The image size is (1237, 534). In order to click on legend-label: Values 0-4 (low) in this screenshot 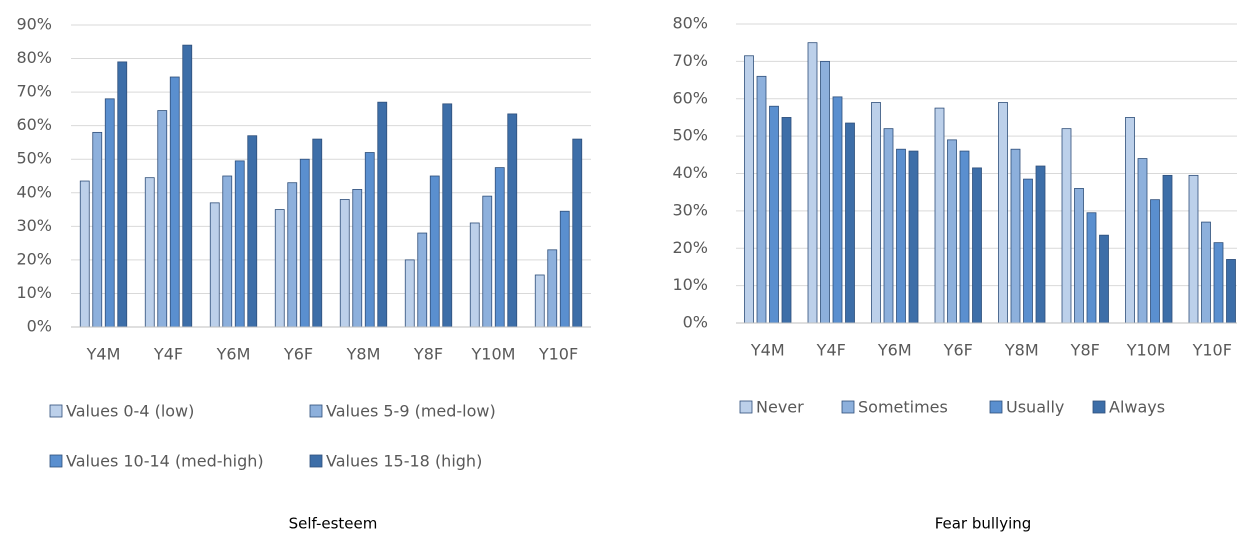, I will do `click(130, 411)`.